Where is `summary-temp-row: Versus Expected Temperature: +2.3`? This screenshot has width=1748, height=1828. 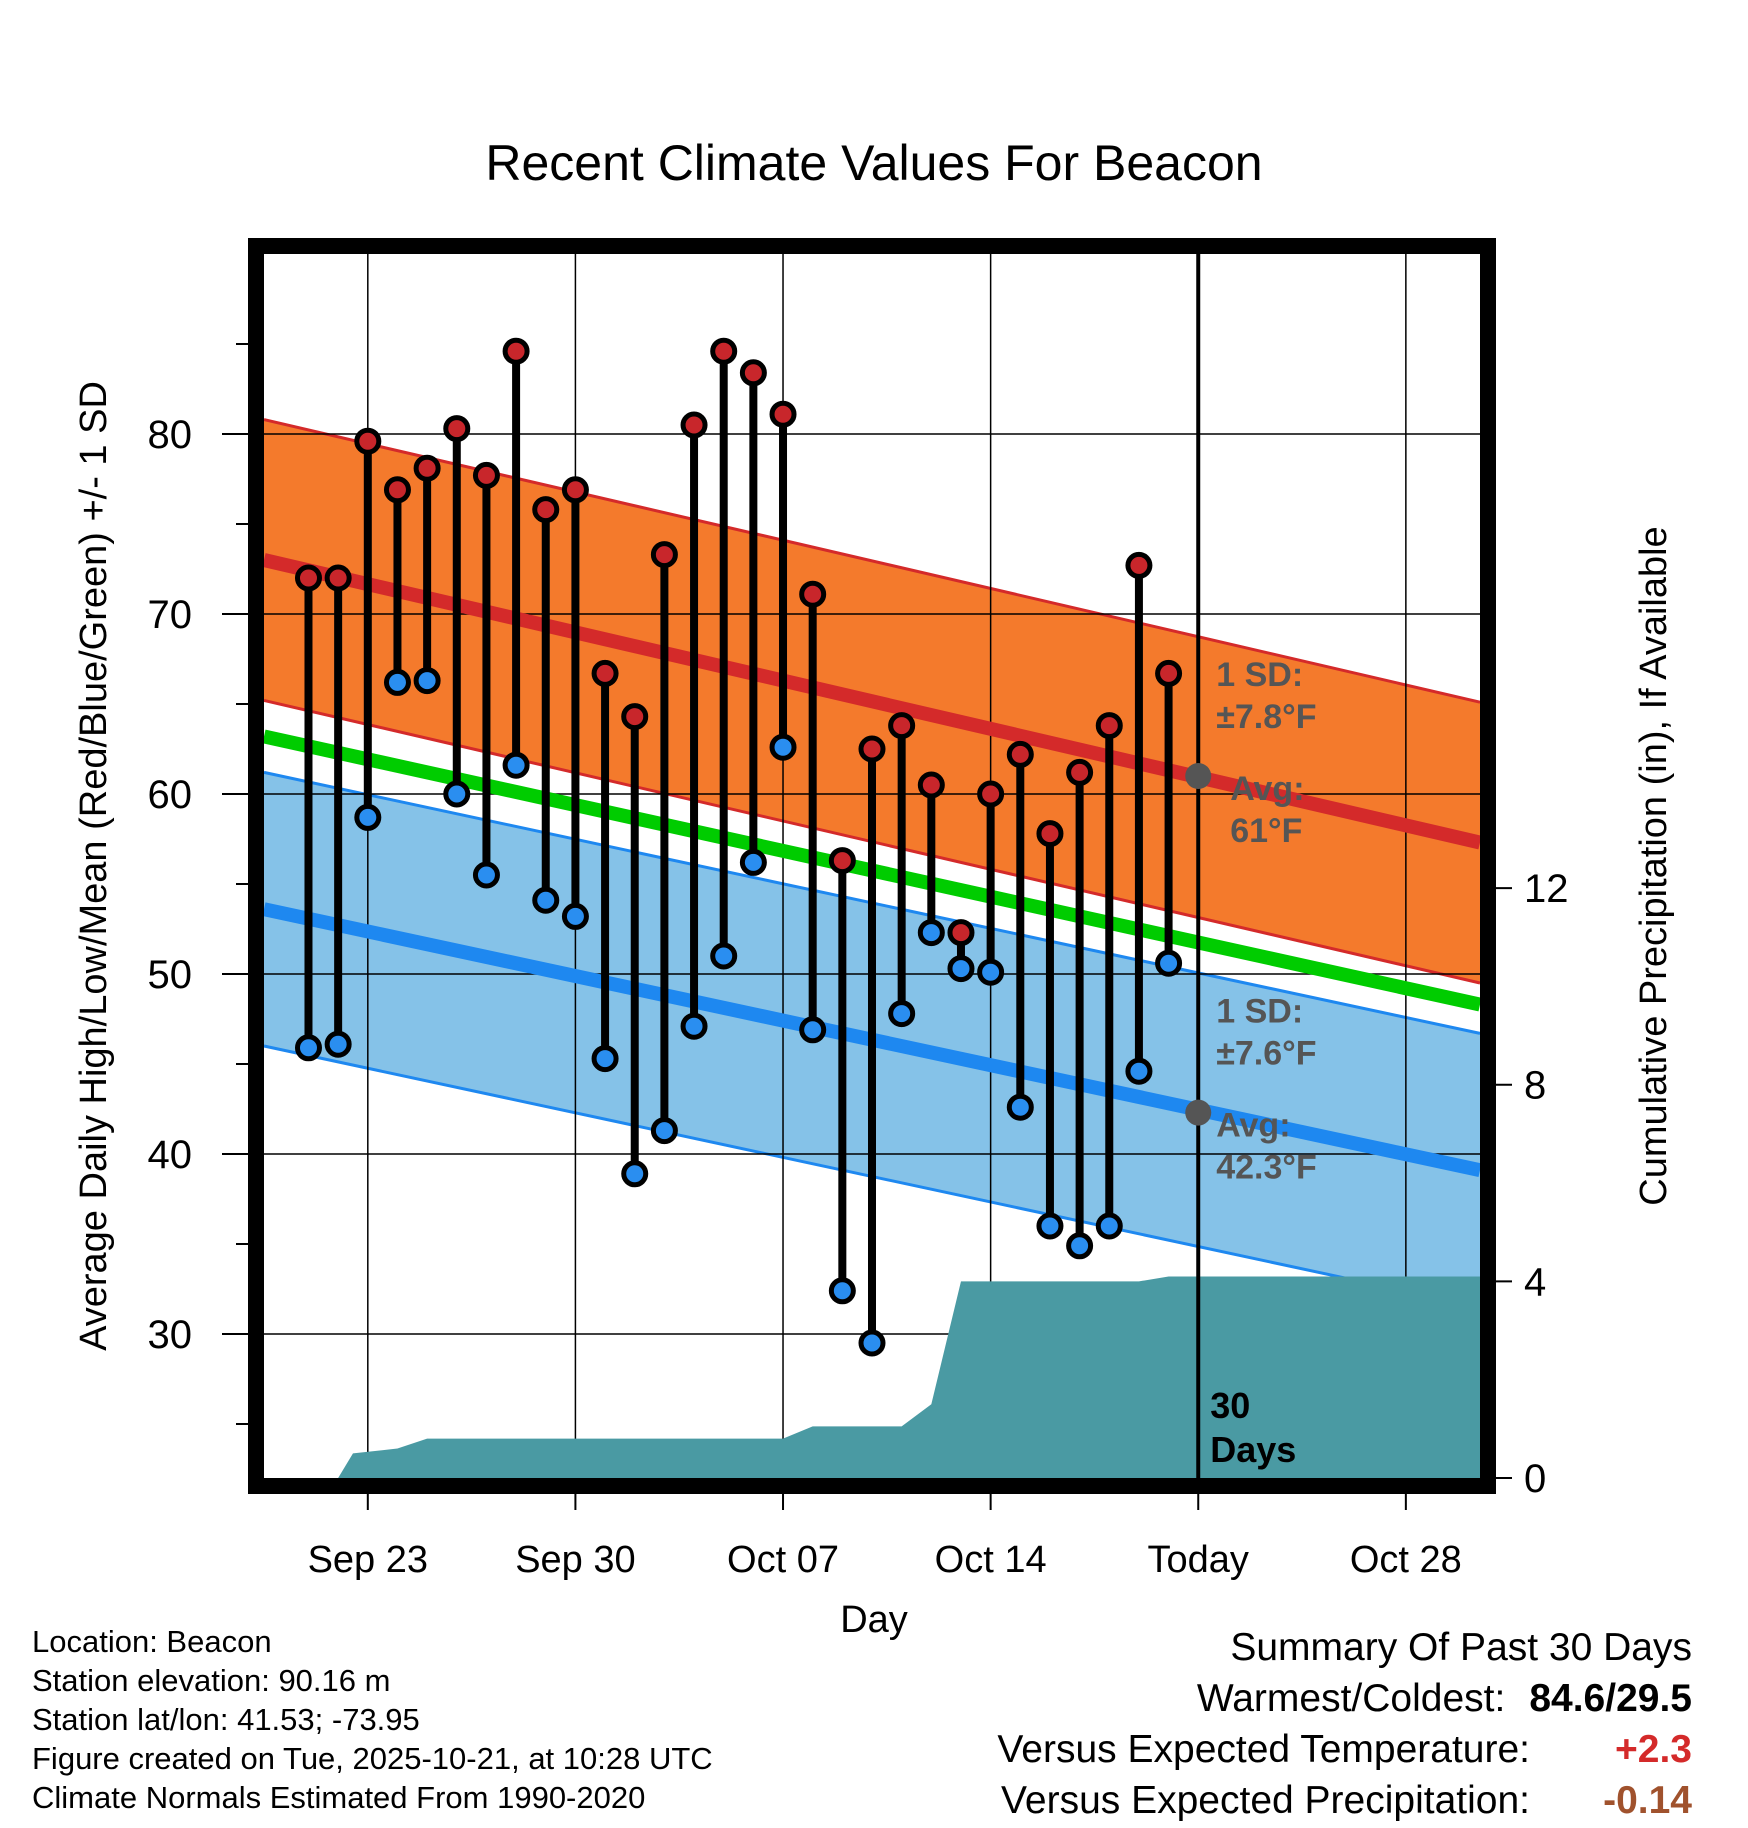
summary-temp-row: Versus Expected Temperature: +2.3 is located at coordinates (1344, 1749).